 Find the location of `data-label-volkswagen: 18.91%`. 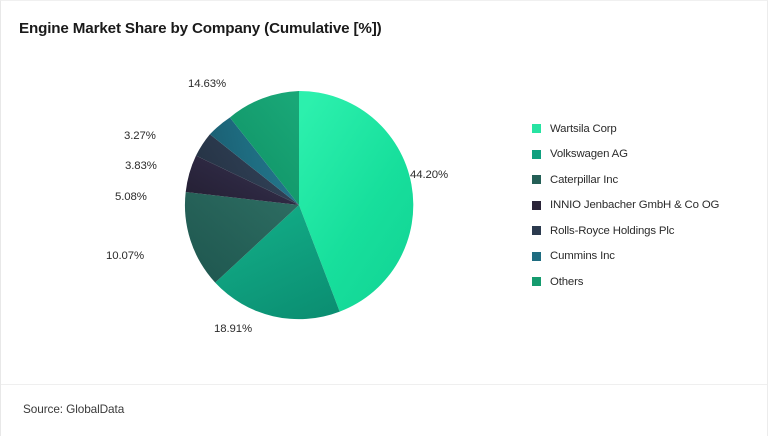

data-label-volkswagen: 18.91% is located at coordinates (233, 329).